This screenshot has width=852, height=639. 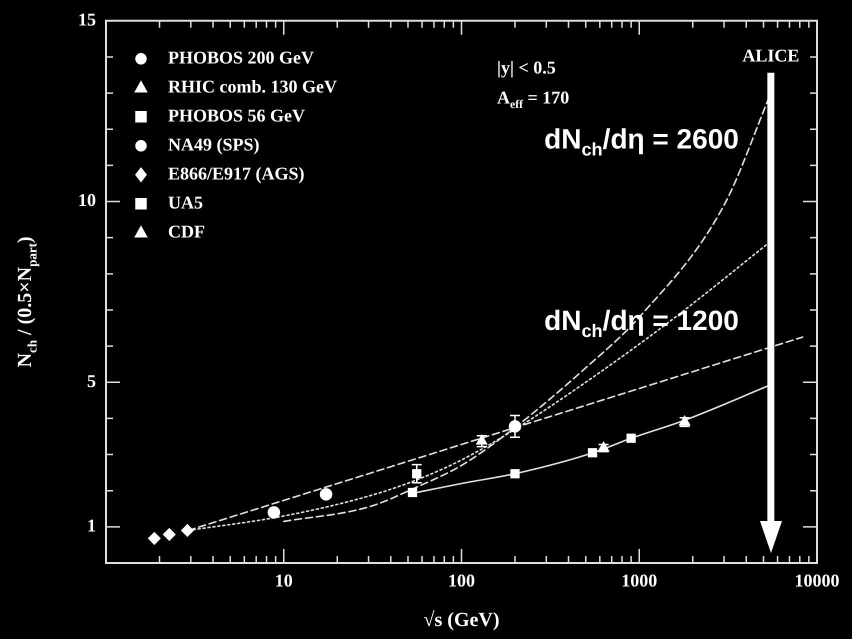 What do you see at coordinates (526, 67) in the screenshot?
I see `annotation: |y| < 0.5` at bounding box center [526, 67].